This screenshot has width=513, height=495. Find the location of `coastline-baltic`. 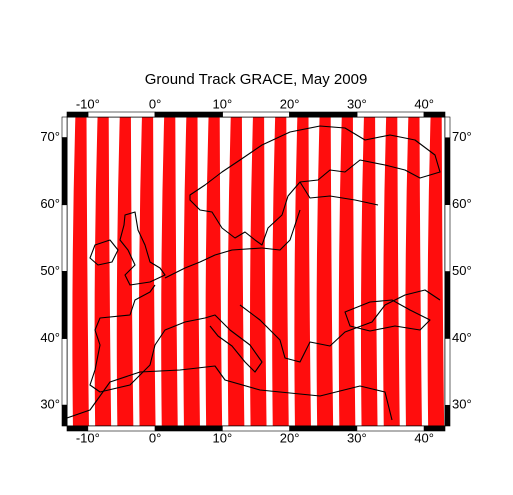

coastline-baltic is located at coordinates (320, 216).